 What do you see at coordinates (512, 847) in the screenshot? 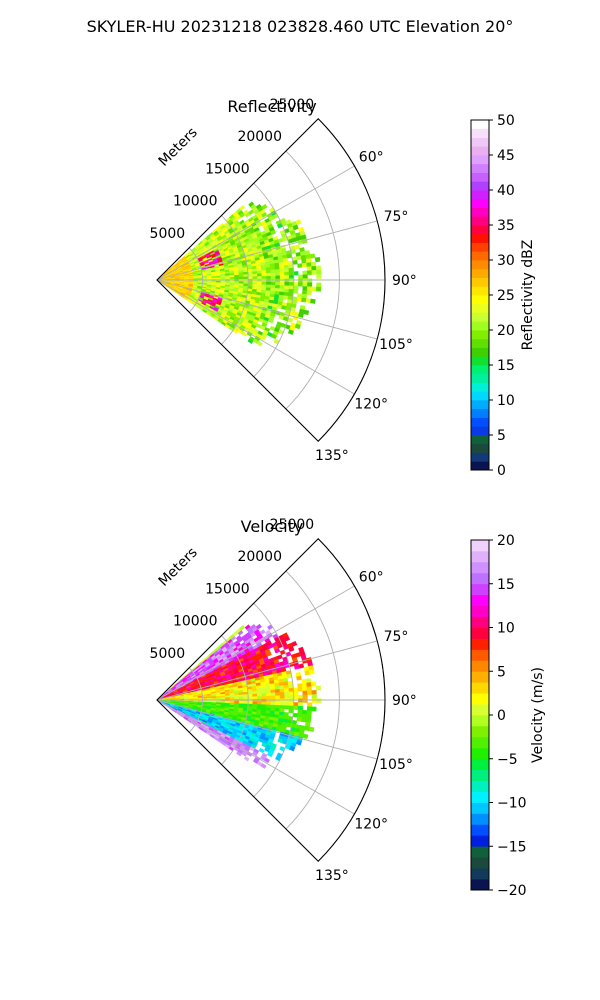
I see `colorbar-tick-label: −15` at bounding box center [512, 847].